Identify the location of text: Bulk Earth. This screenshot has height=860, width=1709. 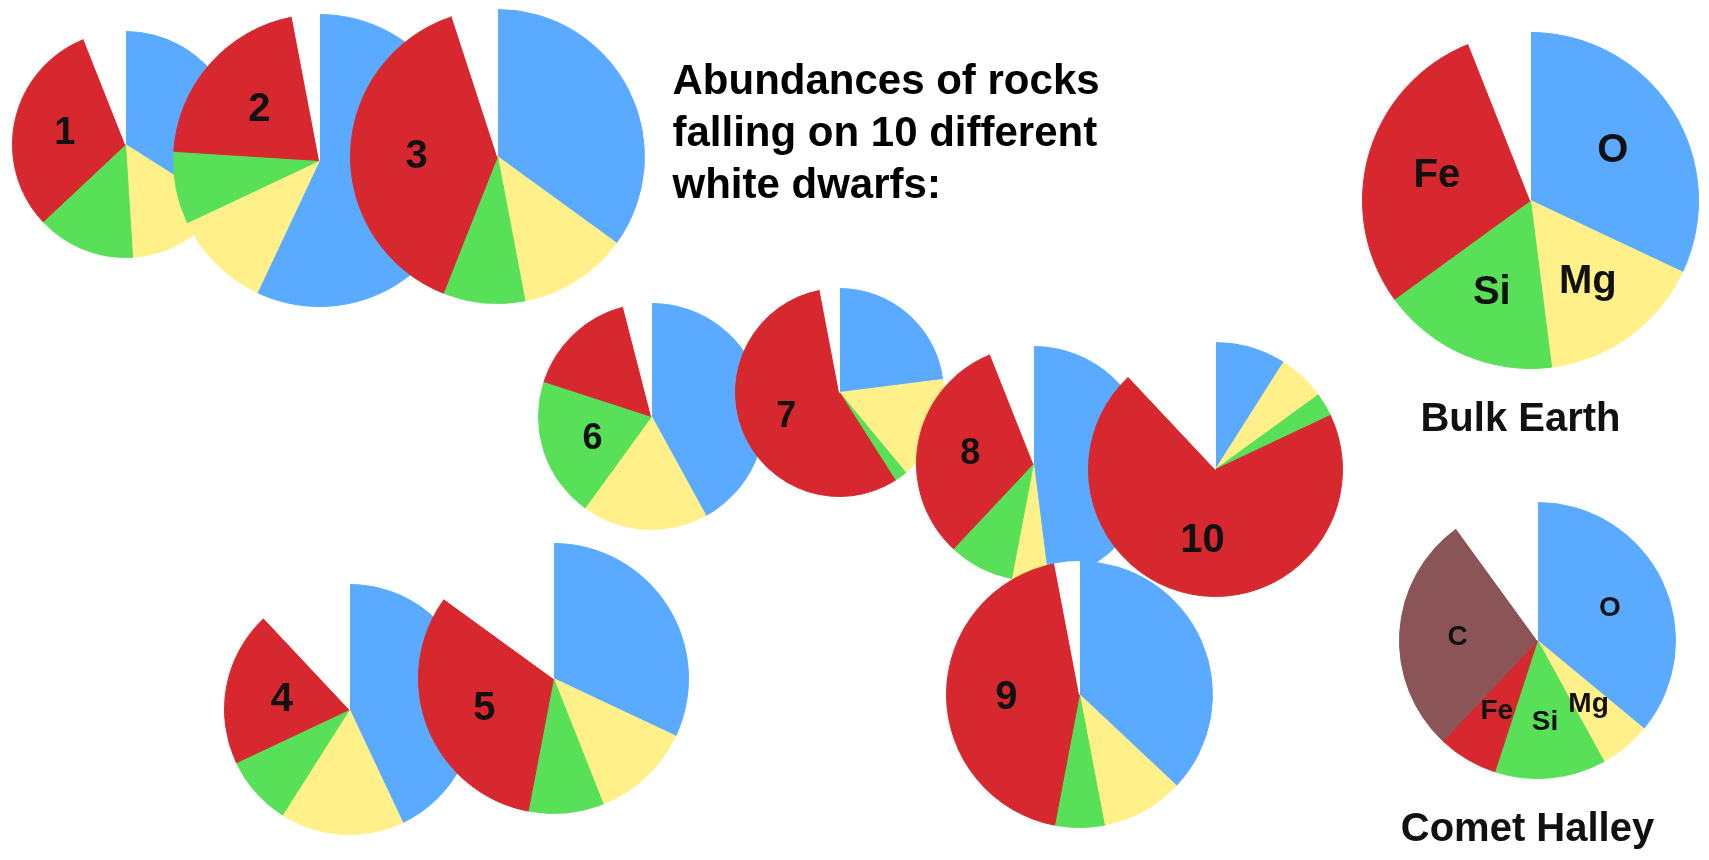
(1520, 416).